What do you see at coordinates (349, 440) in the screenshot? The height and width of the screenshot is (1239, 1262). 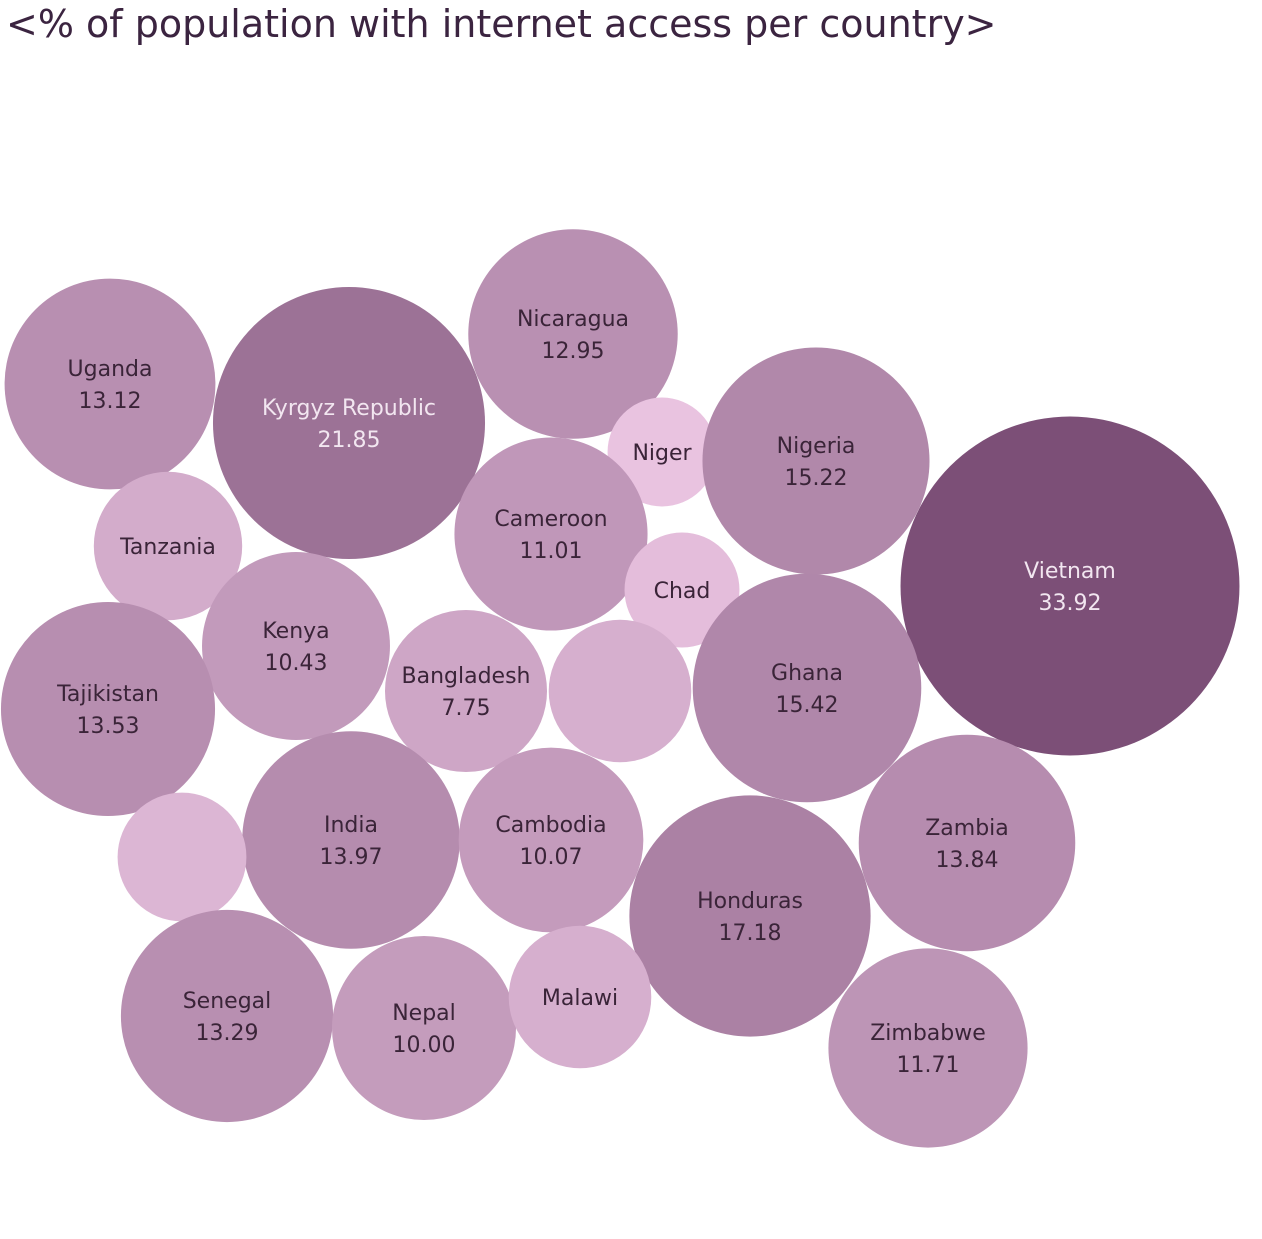 I see `bubble-value-label: 21.85` at bounding box center [349, 440].